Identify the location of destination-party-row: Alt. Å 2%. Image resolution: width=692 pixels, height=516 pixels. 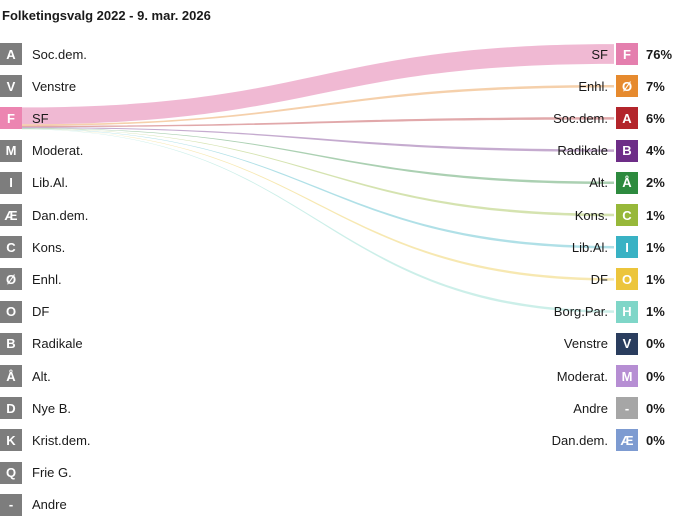
(640, 182).